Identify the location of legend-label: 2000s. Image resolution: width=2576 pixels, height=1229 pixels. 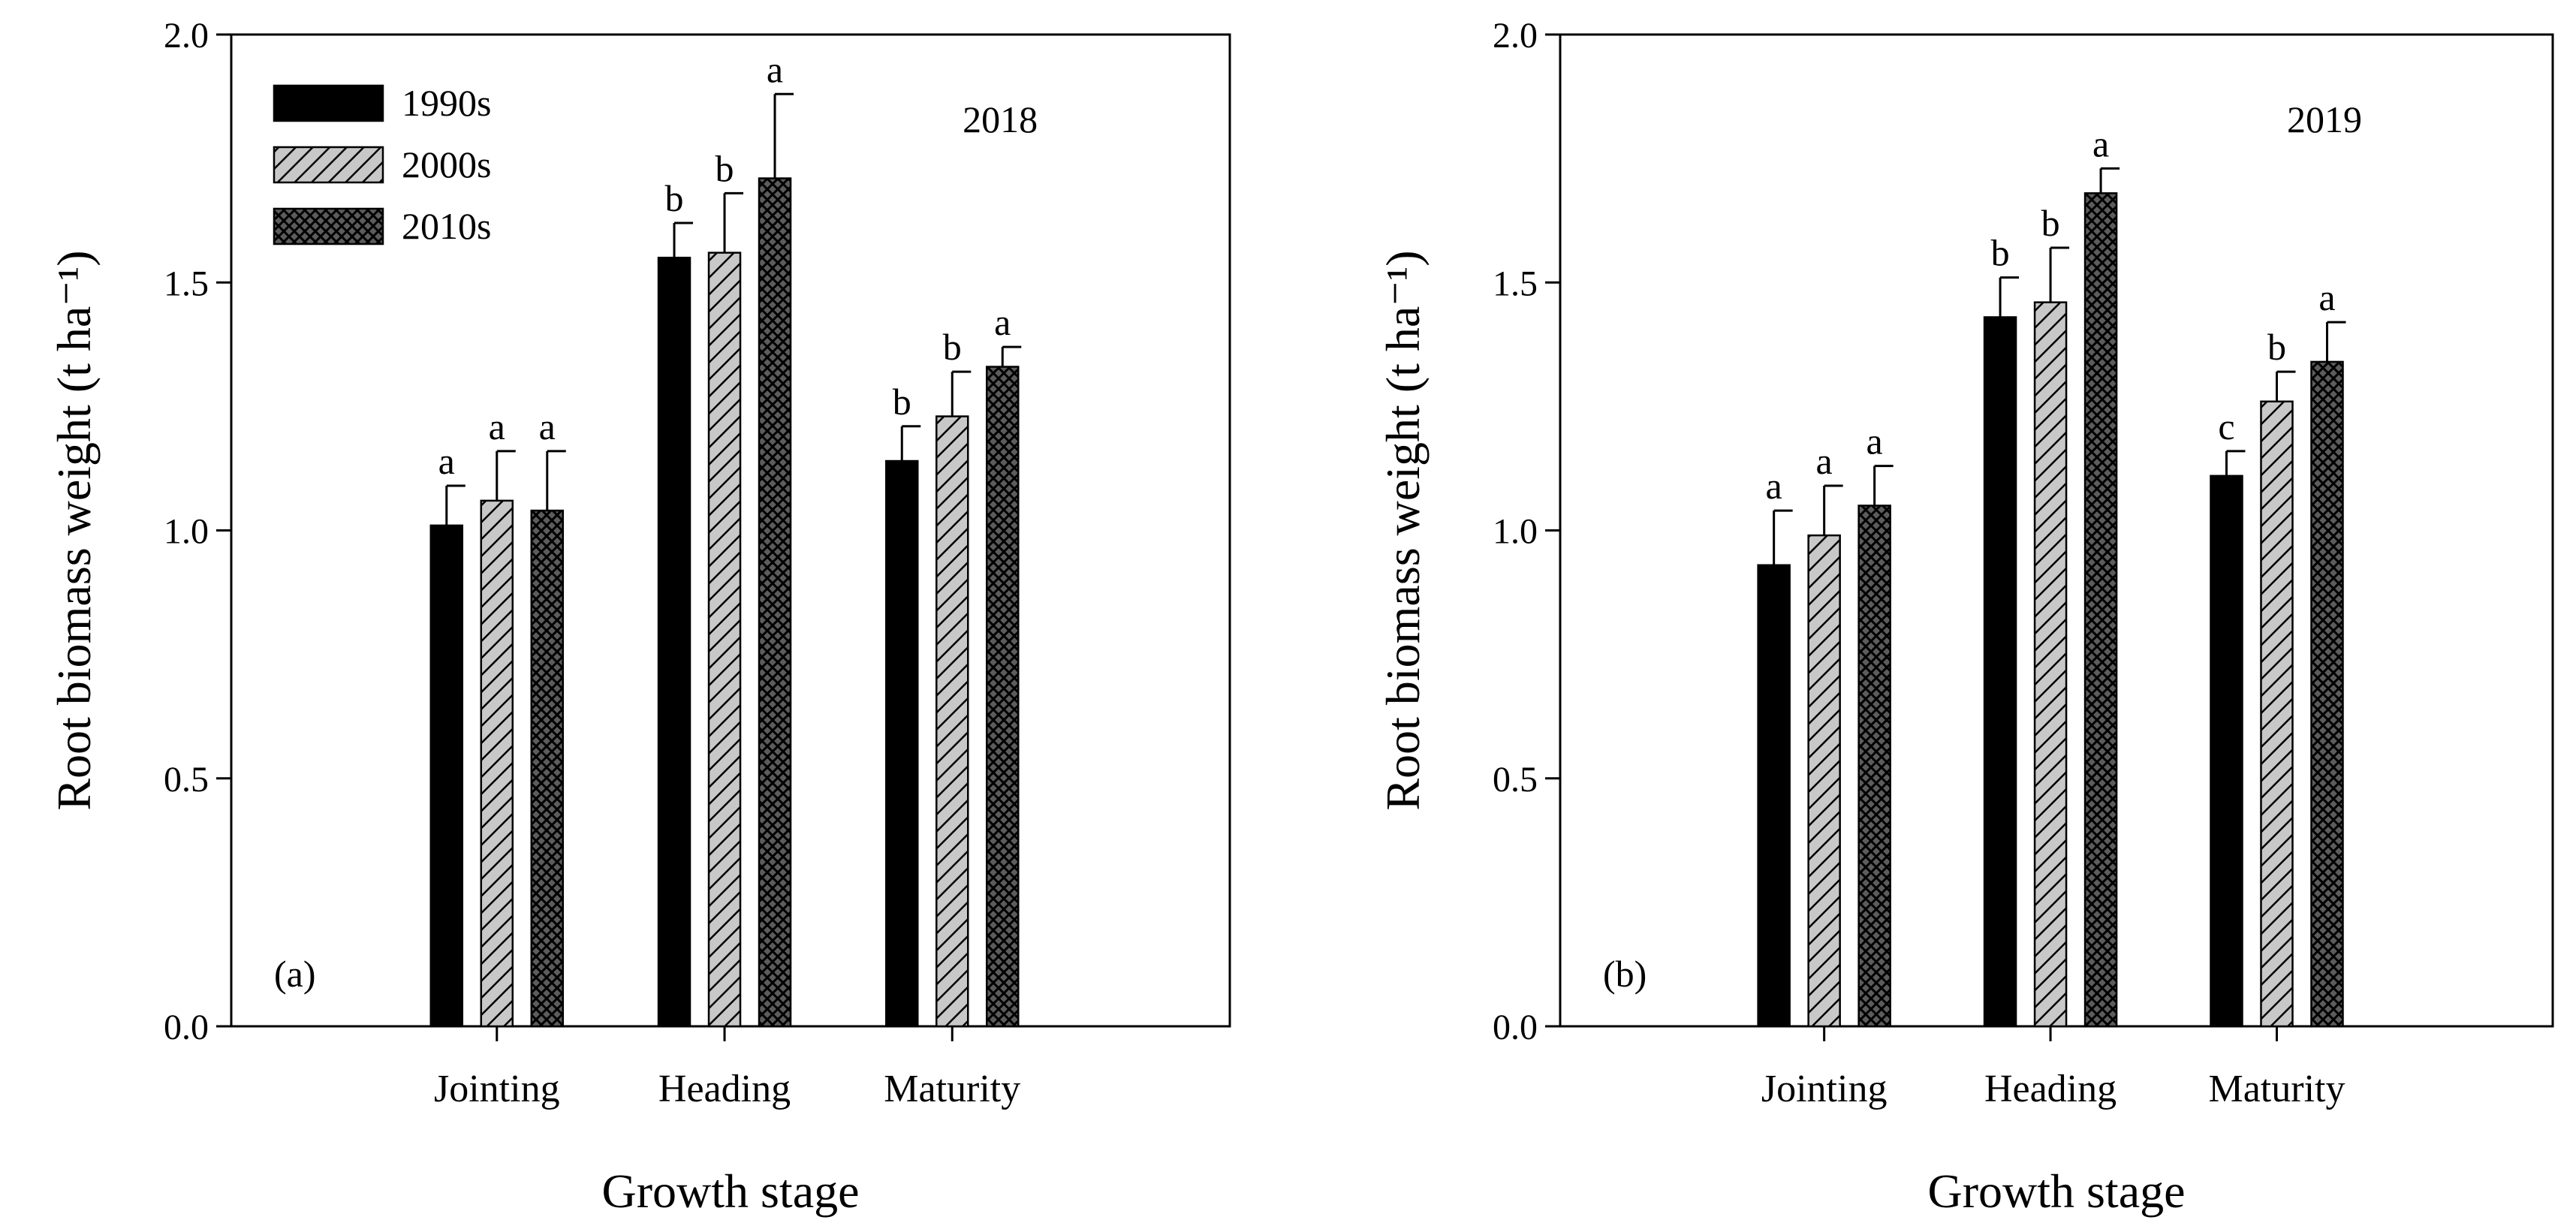
(446, 164).